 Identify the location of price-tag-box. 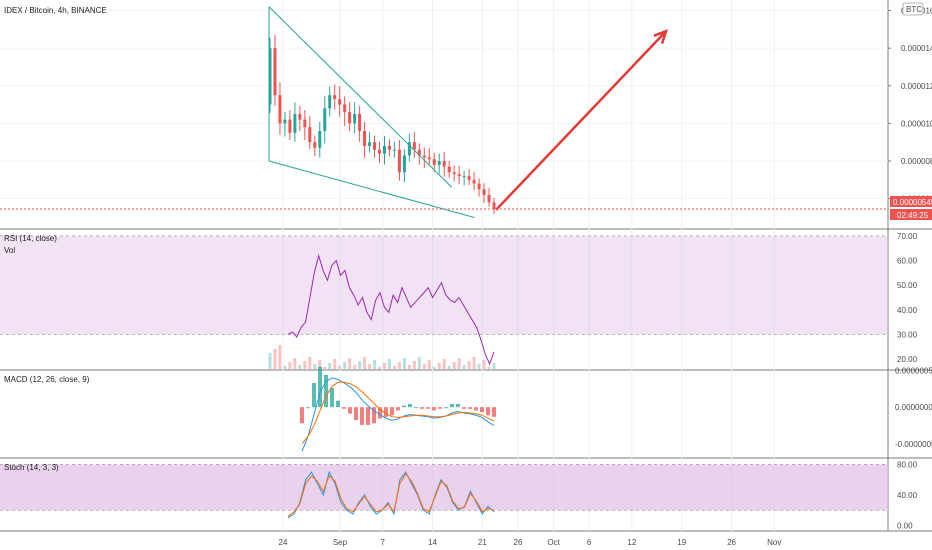
(911, 201).